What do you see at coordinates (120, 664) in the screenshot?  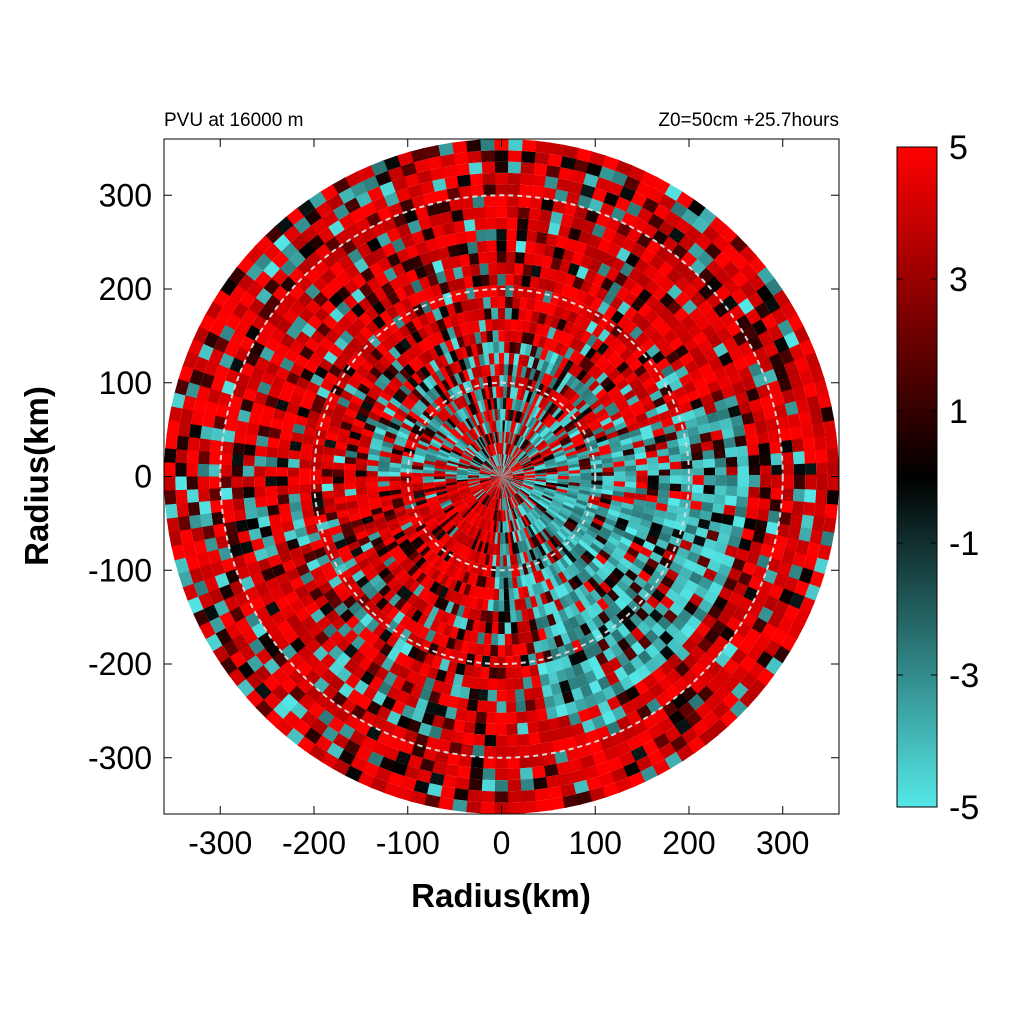 I see `y-tick-label: -200` at bounding box center [120, 664].